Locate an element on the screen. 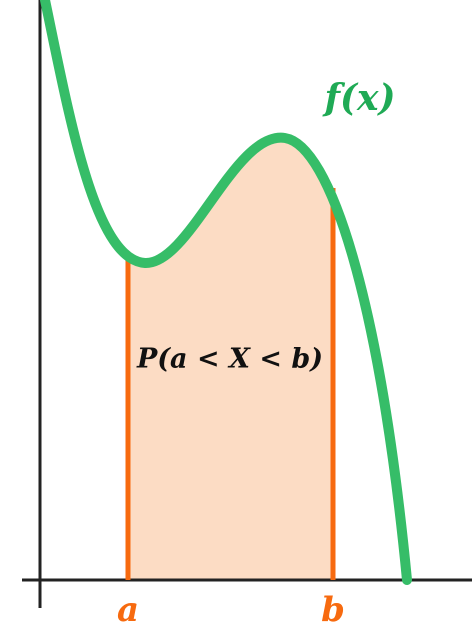 This screenshot has height=633, width=472. function-label: f(x) is located at coordinates (358, 98).